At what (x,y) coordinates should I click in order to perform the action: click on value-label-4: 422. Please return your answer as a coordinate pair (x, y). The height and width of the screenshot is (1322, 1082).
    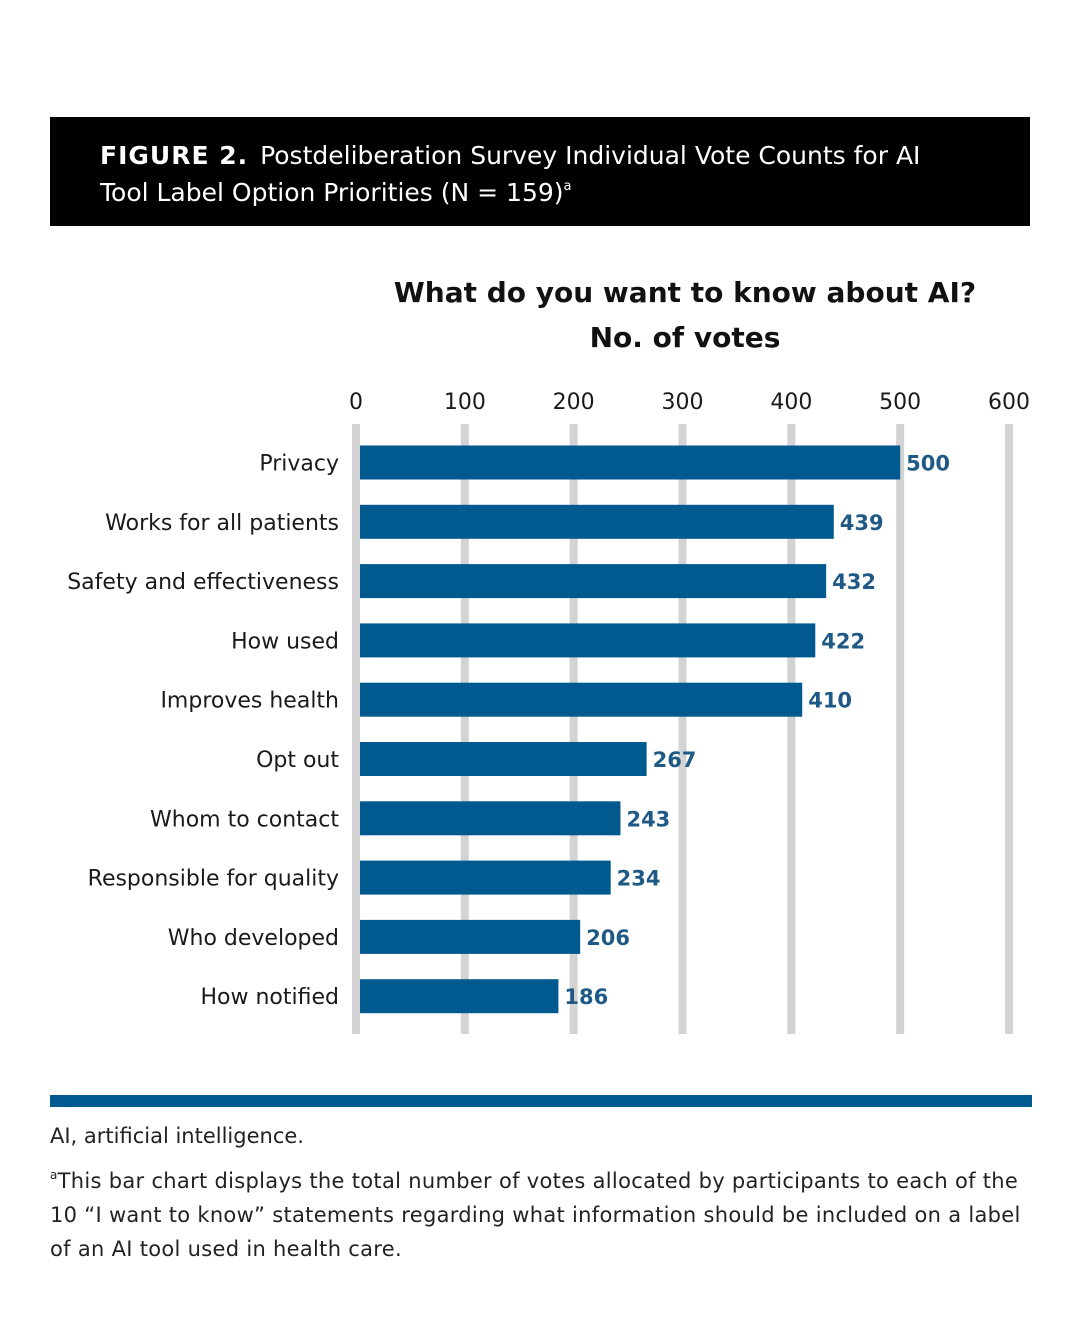
    Looking at the image, I should click on (843, 641).